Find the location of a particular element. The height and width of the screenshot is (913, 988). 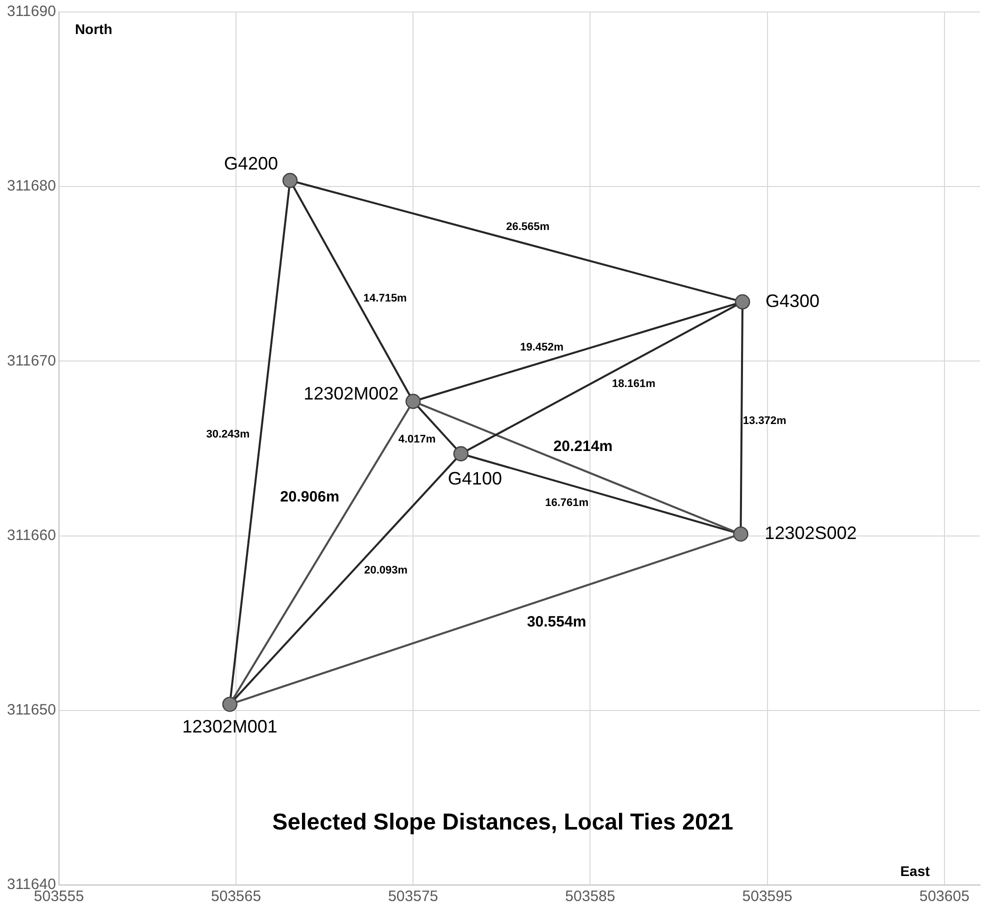

x-tick-label: 503605 is located at coordinates (944, 897).